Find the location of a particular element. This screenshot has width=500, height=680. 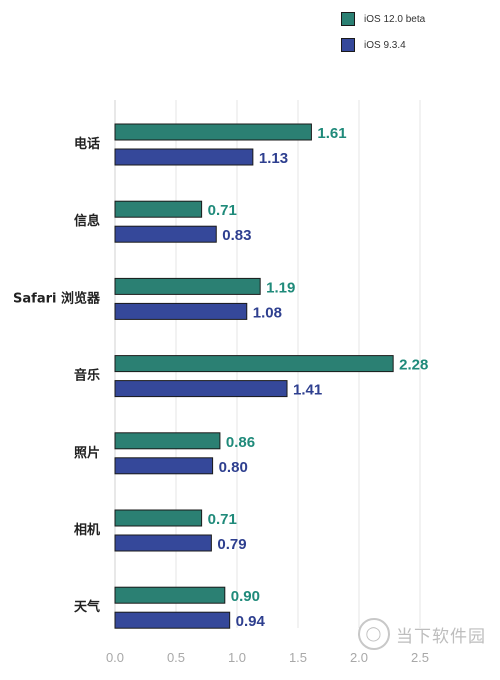

data-label: 0.83 is located at coordinates (236, 235).